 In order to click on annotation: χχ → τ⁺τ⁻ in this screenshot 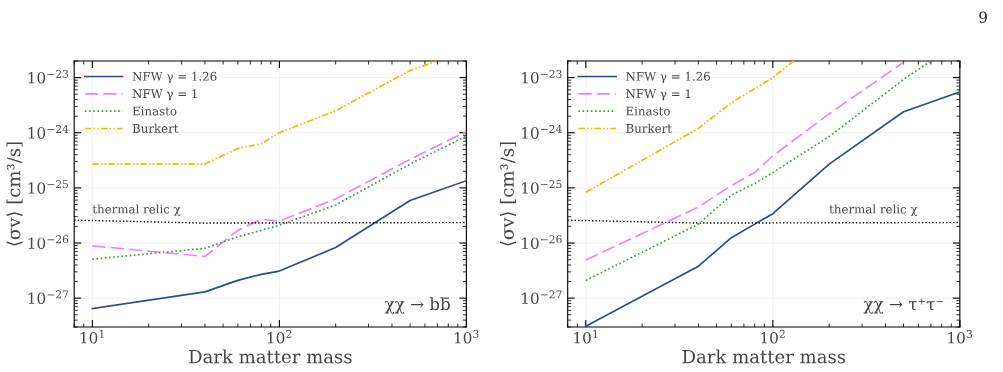, I will do `click(903, 306)`.